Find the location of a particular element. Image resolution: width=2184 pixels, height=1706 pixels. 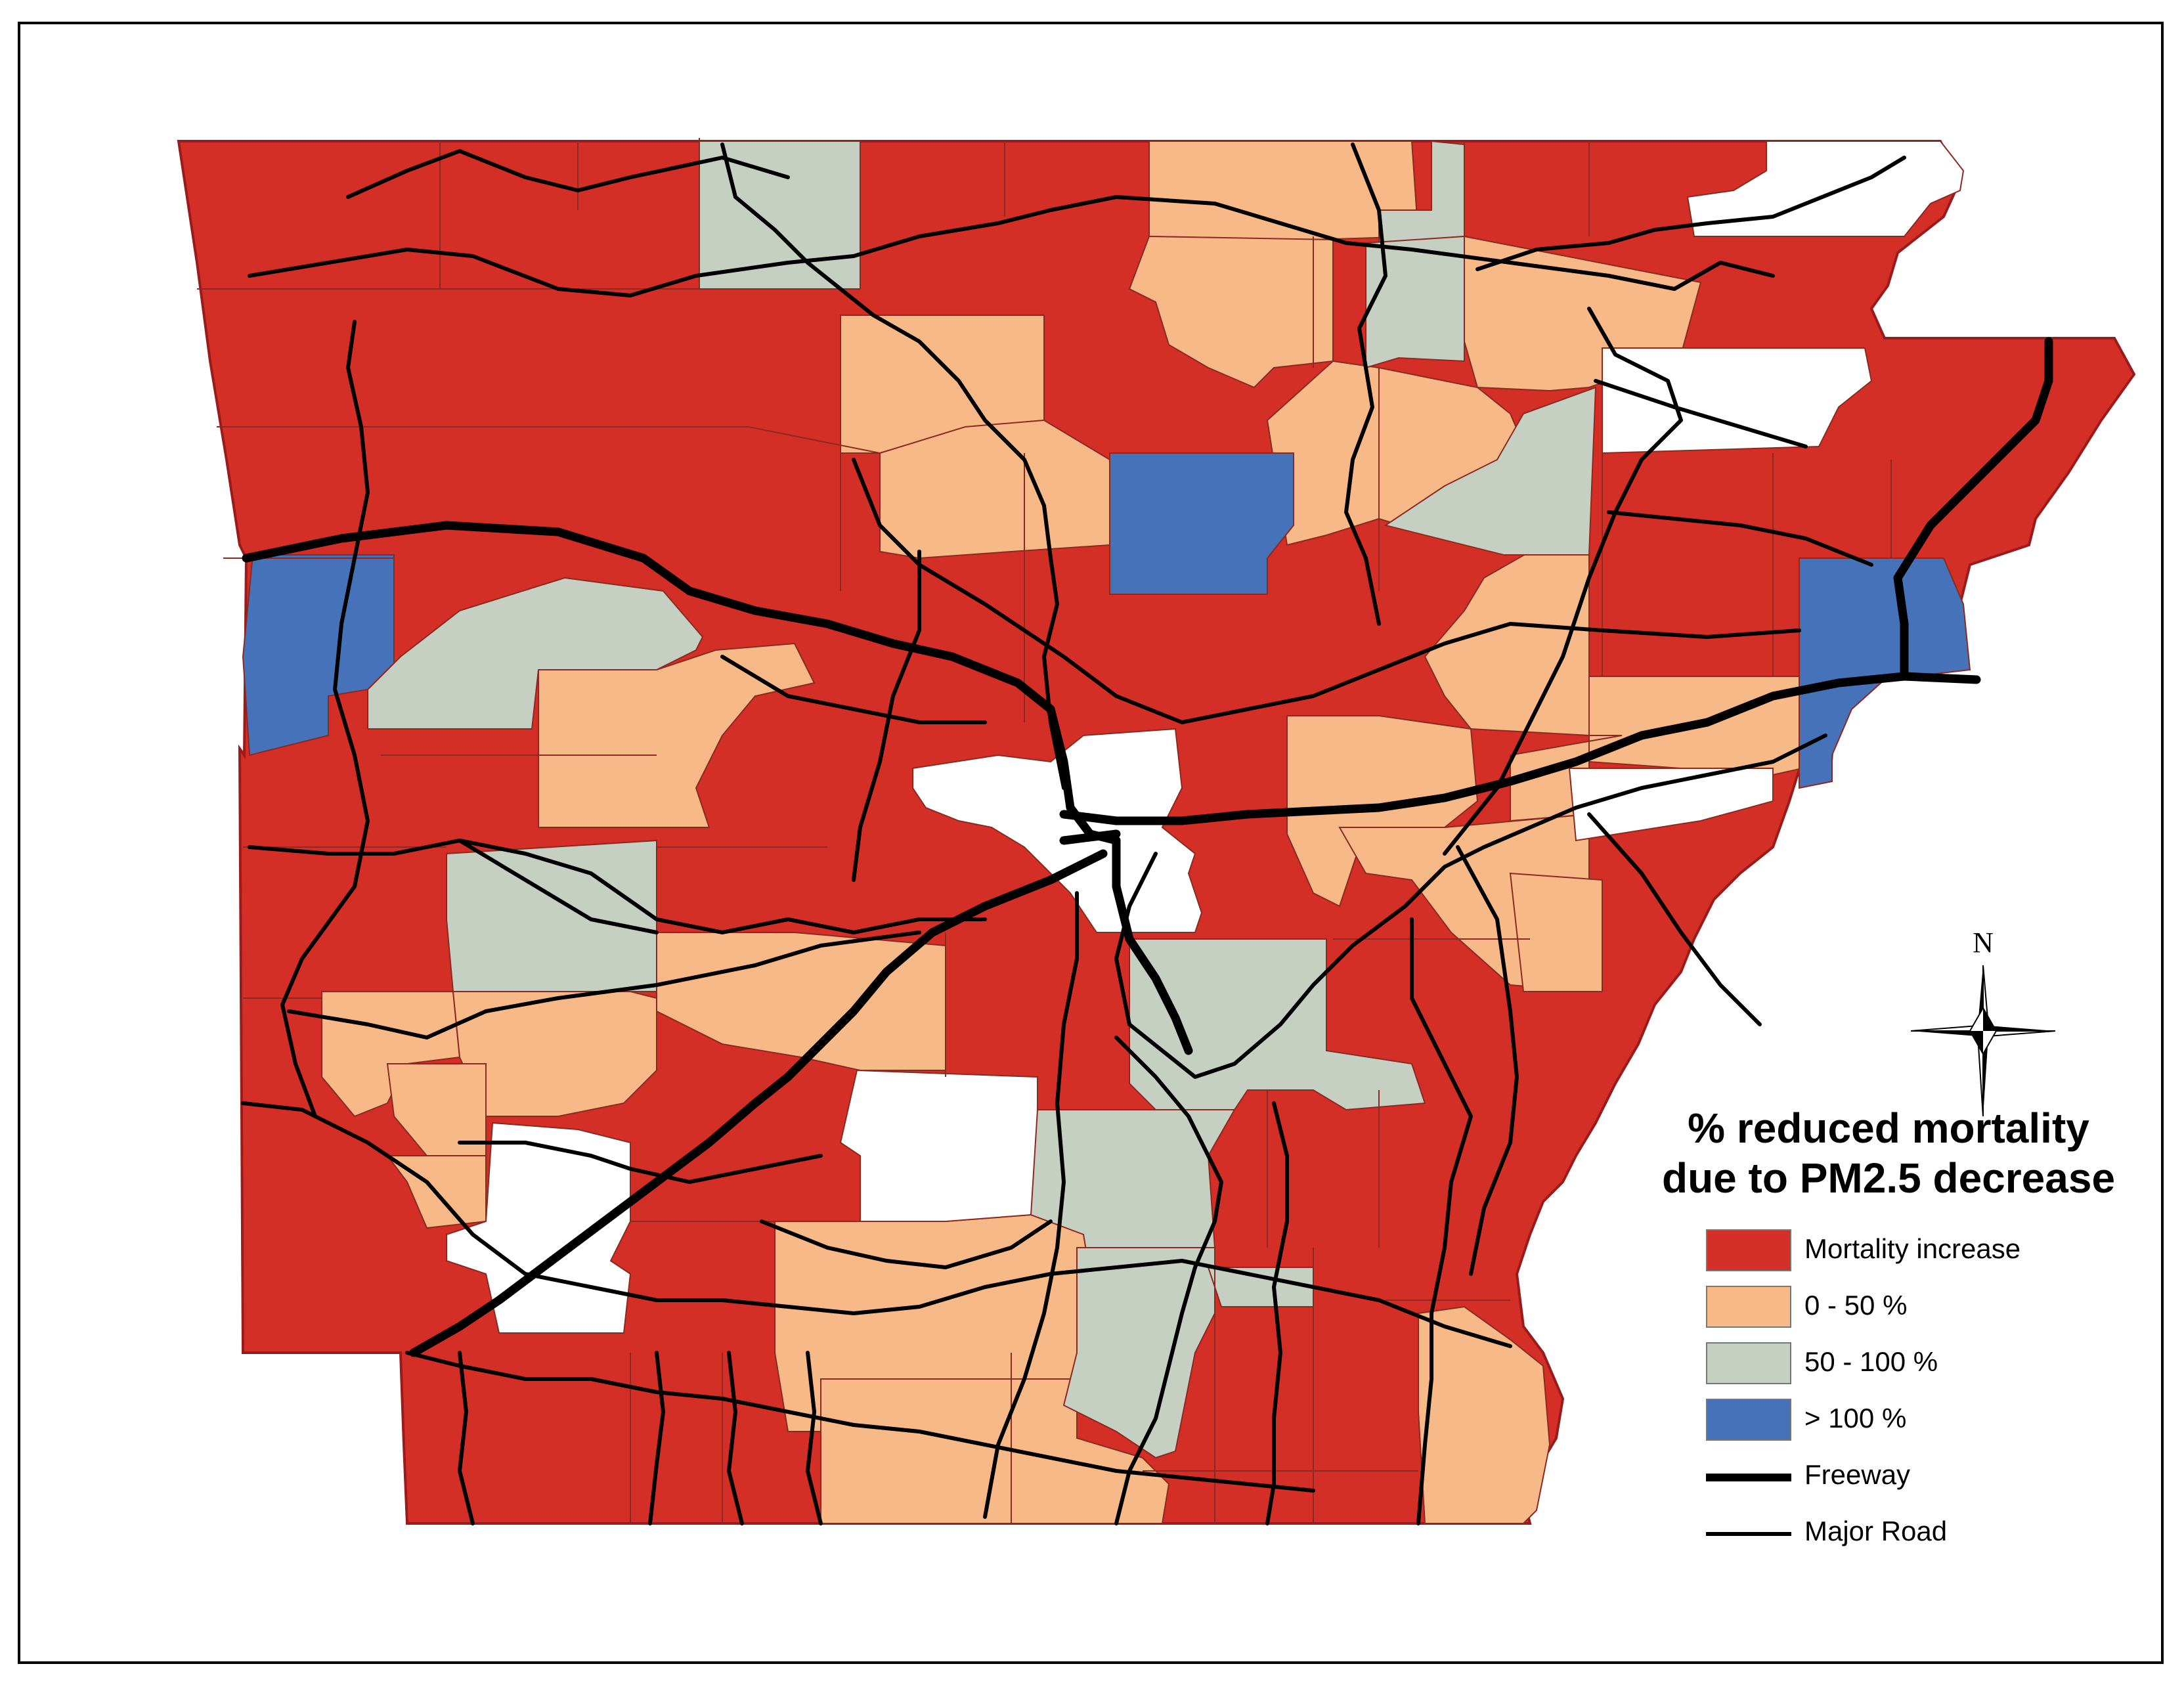

legend-label: 0 - 50 % is located at coordinates (1856, 1305).